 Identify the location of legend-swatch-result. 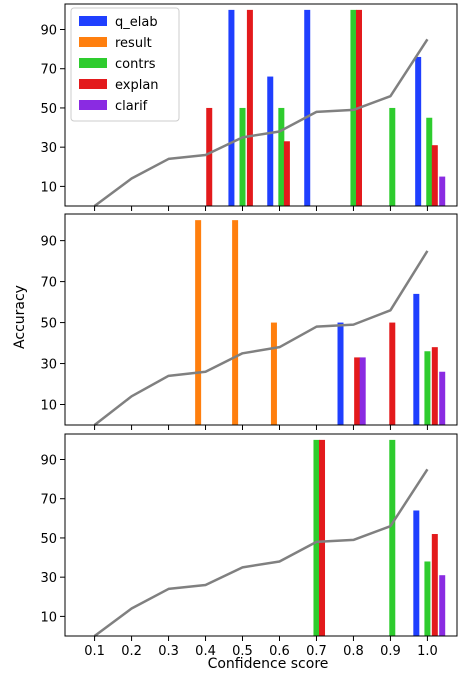
(93, 42).